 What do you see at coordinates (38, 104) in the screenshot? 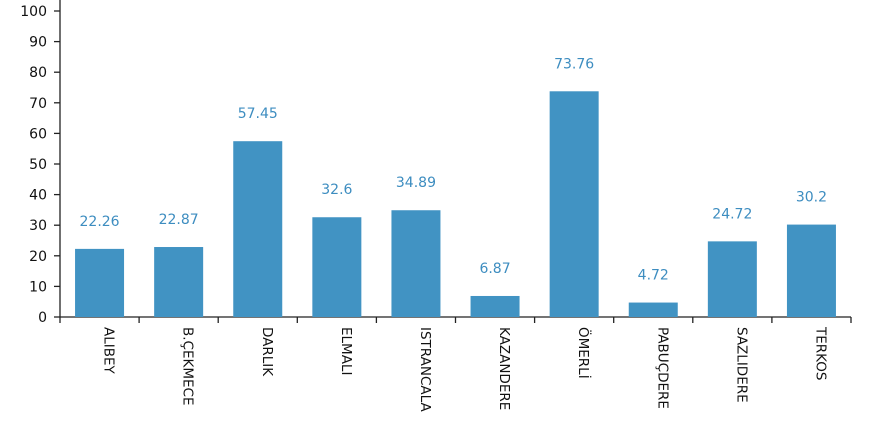
I see `y-tick-label: 70` at bounding box center [38, 104].